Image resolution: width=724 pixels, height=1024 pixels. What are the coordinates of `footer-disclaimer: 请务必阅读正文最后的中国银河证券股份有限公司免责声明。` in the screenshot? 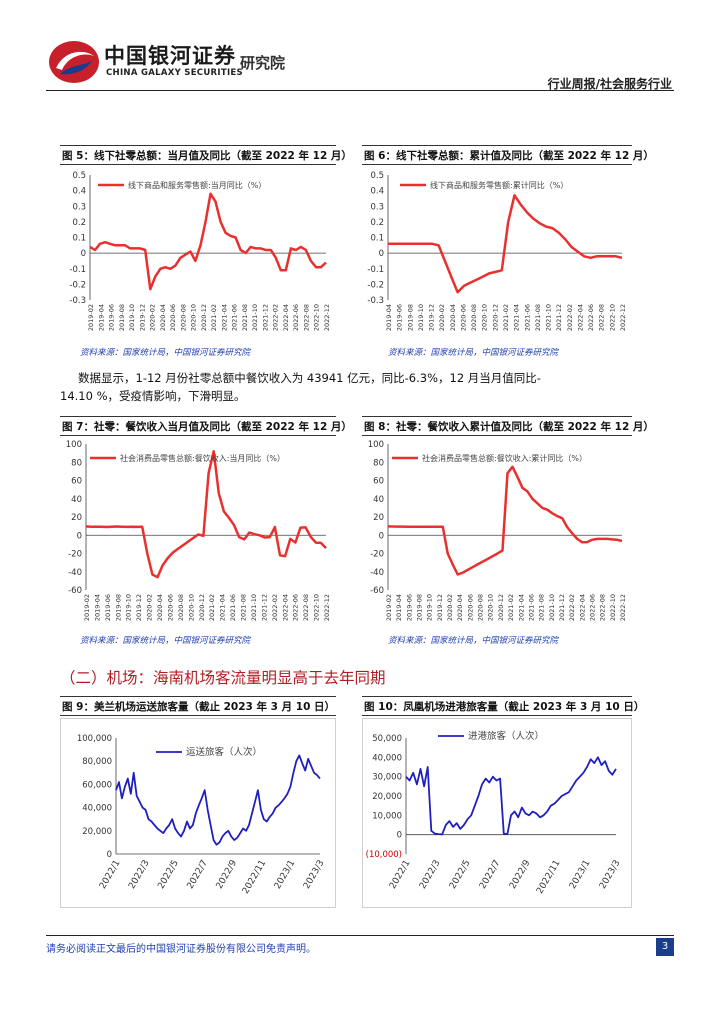 It's located at (181, 949).